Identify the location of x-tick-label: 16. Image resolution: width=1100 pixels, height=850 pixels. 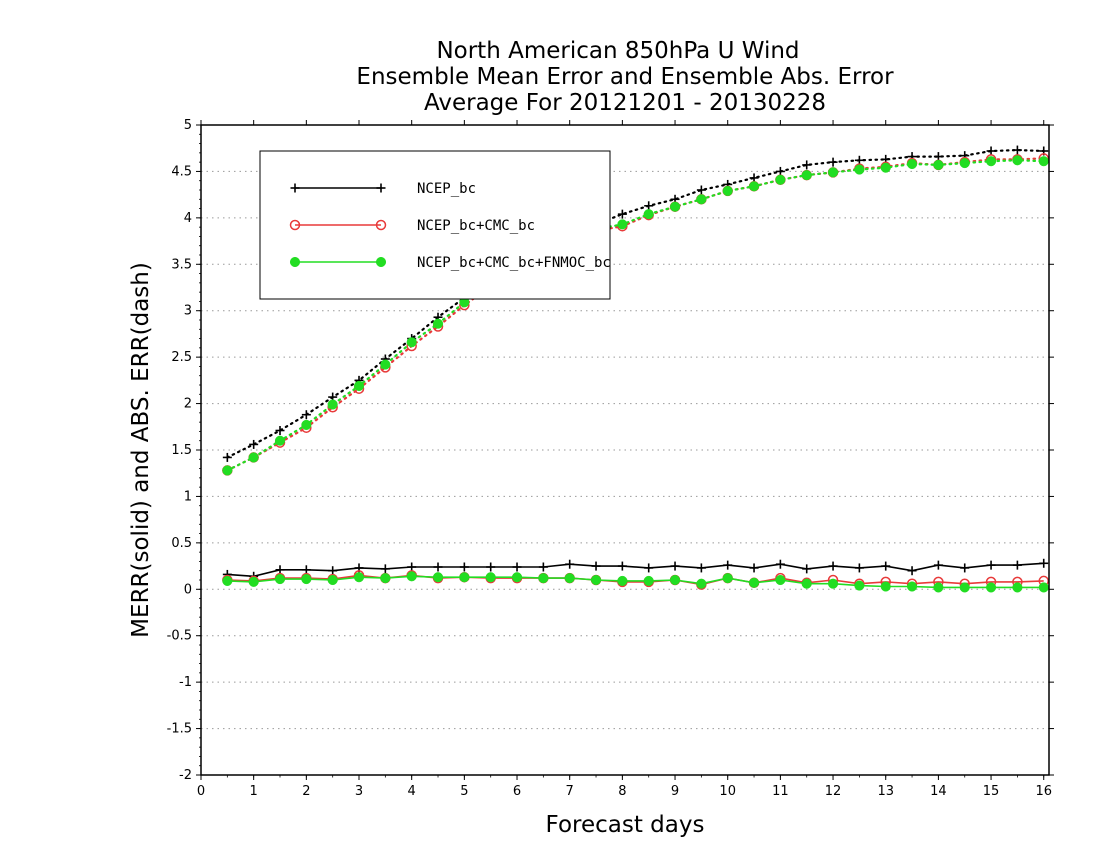
(1043, 791).